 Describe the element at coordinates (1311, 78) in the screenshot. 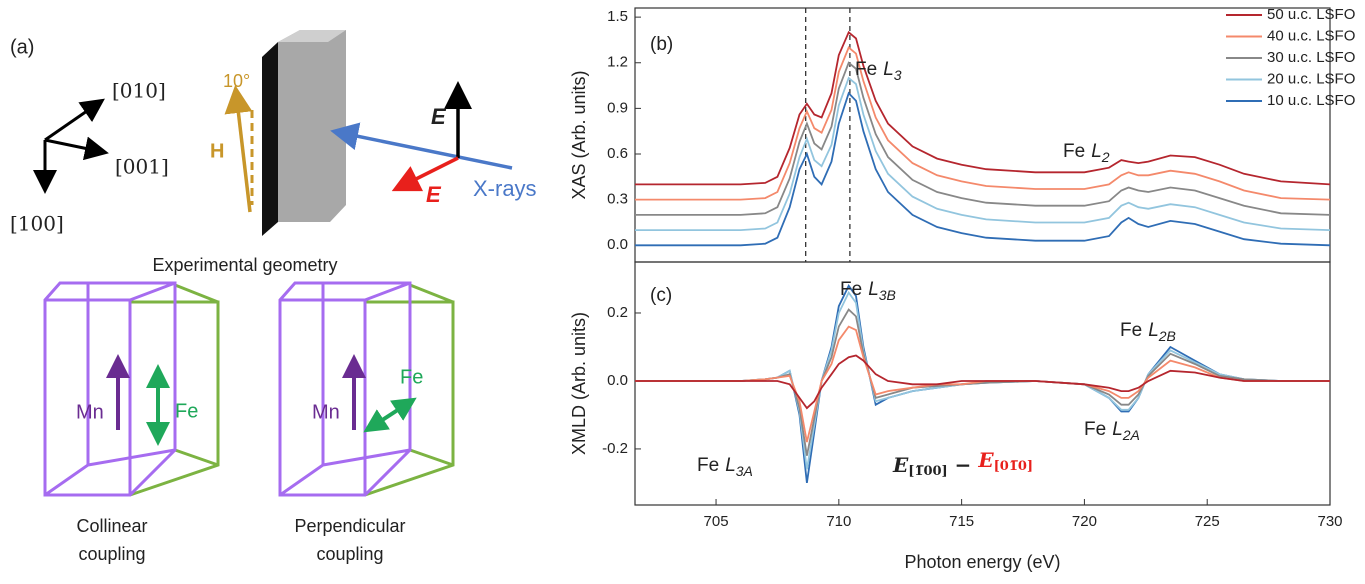

I see `legend-label: 20 u.c. LSFO` at that location.